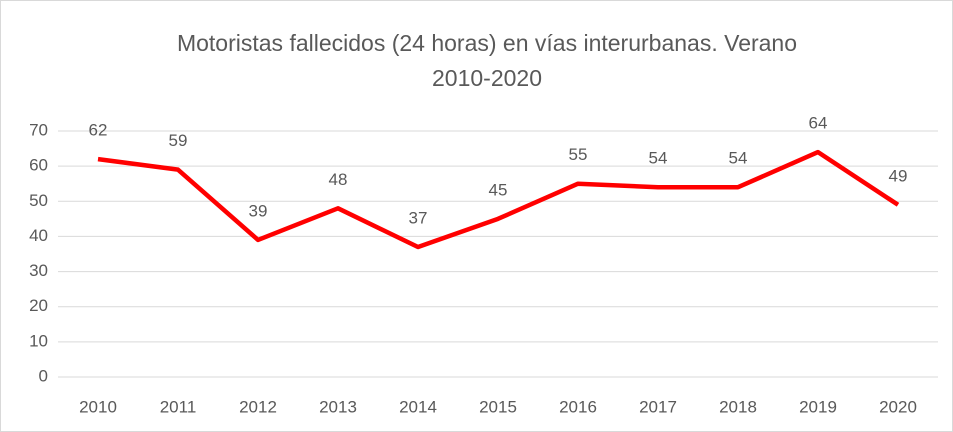  Describe the element at coordinates (498, 189) in the screenshot. I see `data-label: 45` at that location.